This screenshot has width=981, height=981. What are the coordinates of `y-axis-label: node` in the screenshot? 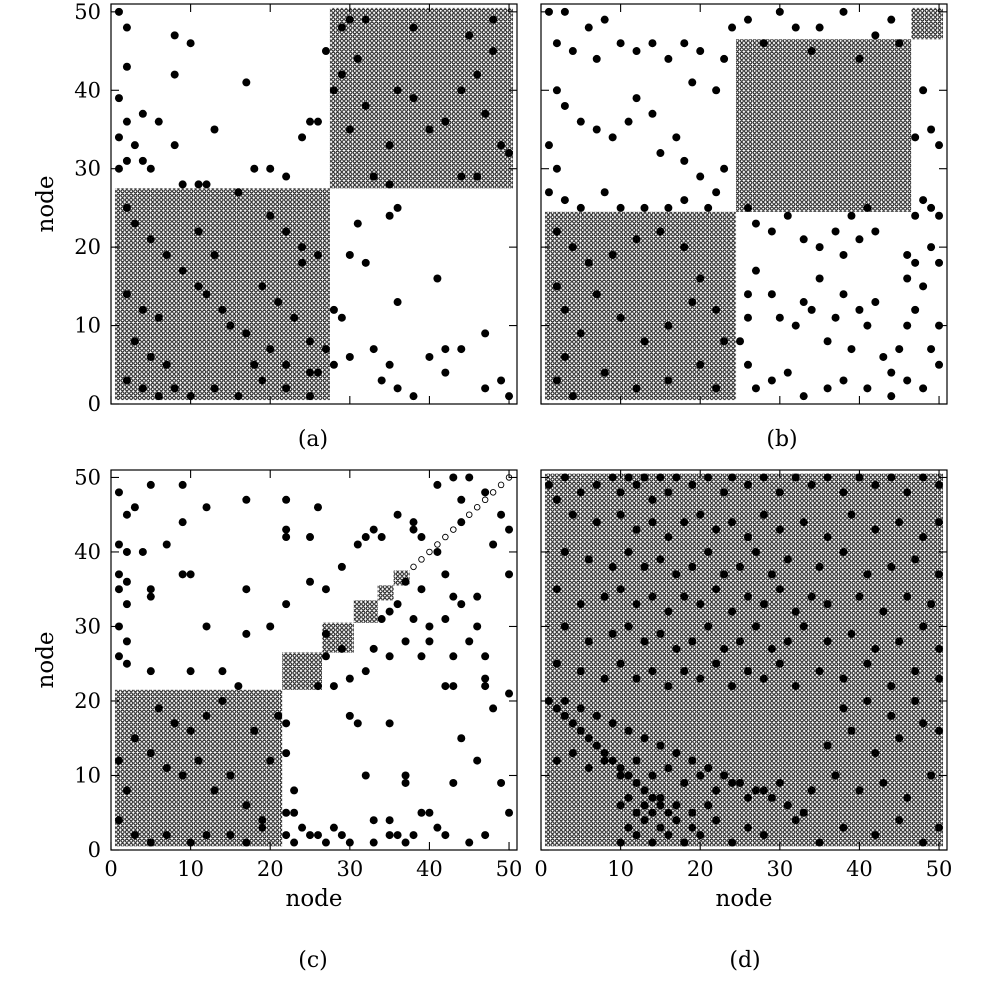 It's located at (46, 204).